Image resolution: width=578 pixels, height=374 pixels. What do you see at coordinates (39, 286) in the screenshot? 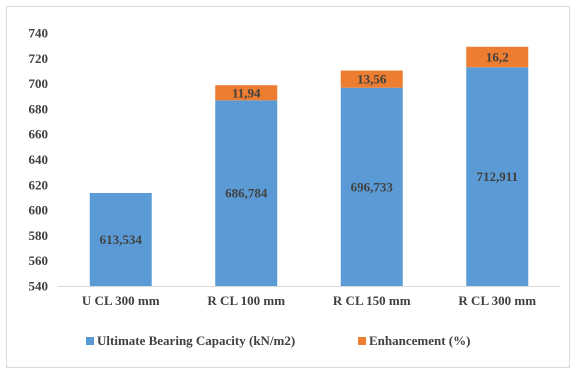
I see `y-tick-label: 540` at bounding box center [39, 286].